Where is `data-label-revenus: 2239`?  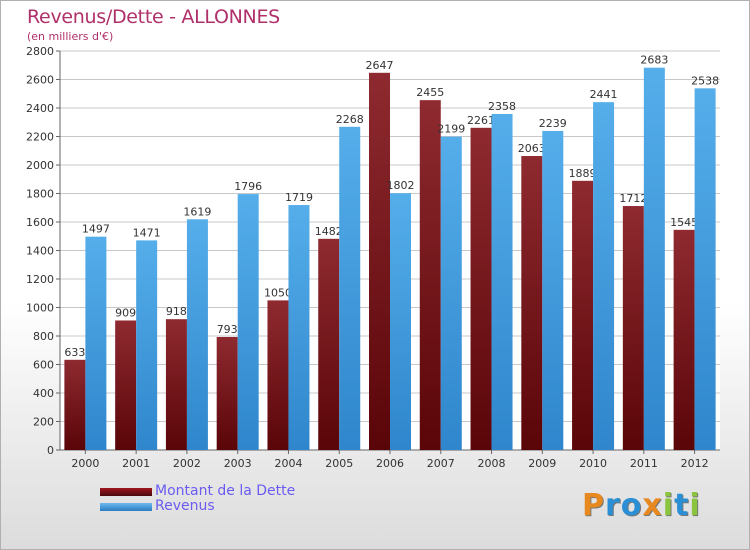 data-label-revenus: 2239 is located at coordinates (553, 123).